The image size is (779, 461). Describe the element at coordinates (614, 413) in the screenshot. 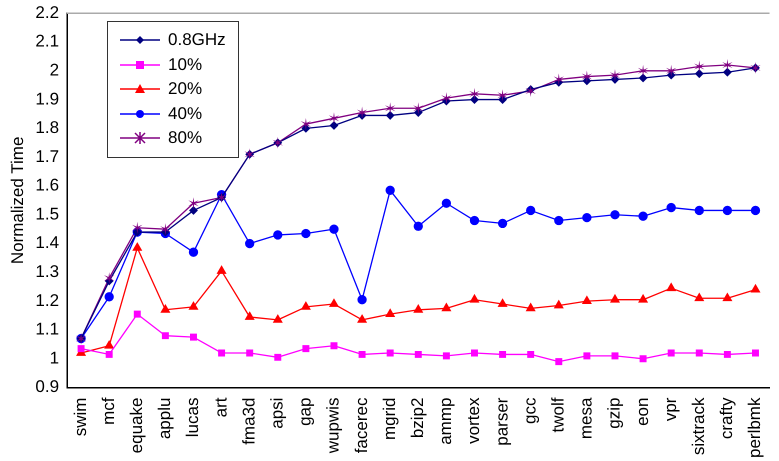

I see `x-tick-label: gzip` at that location.